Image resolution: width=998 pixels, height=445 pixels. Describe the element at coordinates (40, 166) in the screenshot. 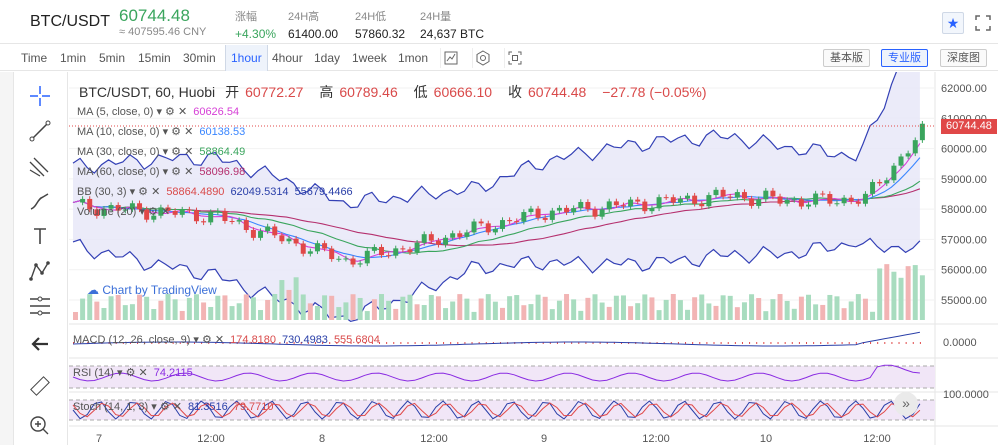

I see `pitchfork-icon` at that location.